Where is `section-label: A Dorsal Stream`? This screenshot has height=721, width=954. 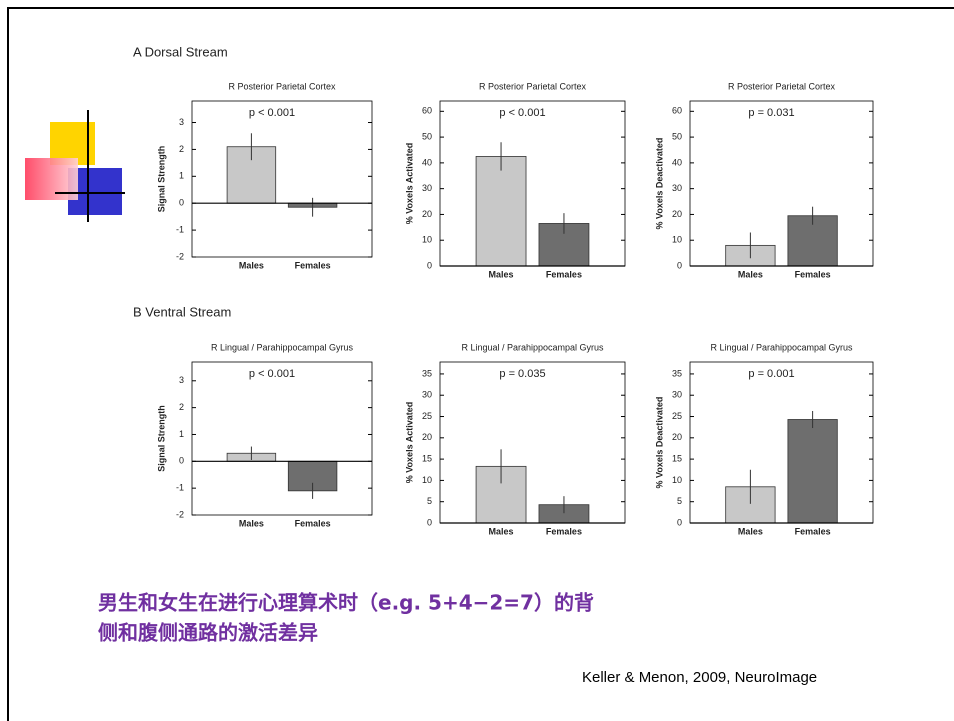
section-label: A Dorsal Stream is located at coordinates (180, 51).